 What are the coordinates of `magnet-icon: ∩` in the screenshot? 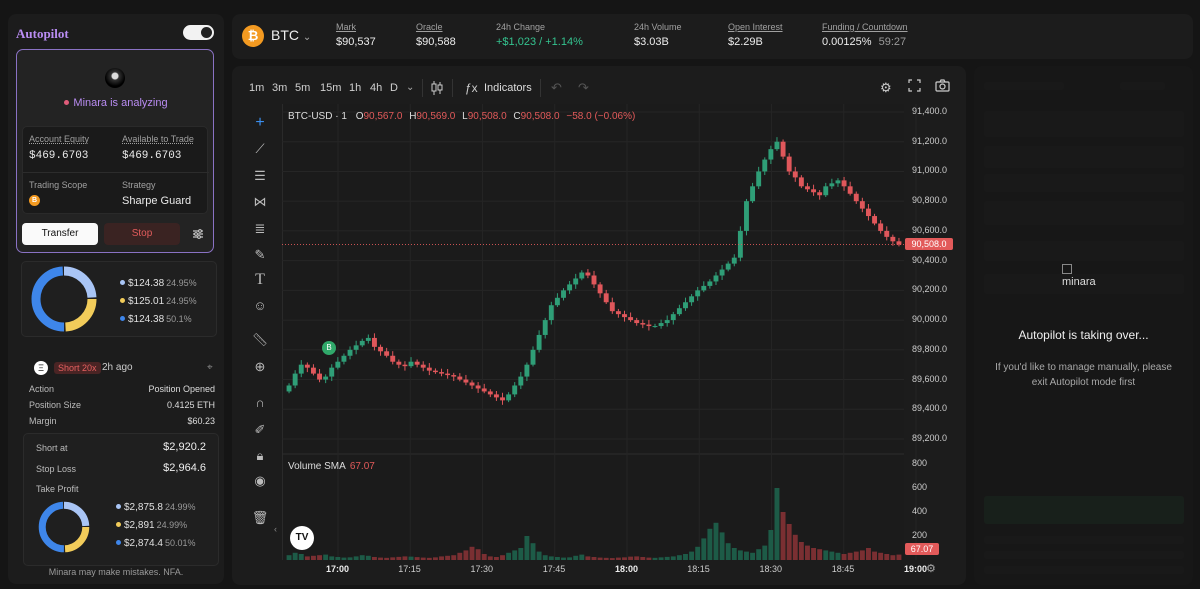 It's located at (260, 402).